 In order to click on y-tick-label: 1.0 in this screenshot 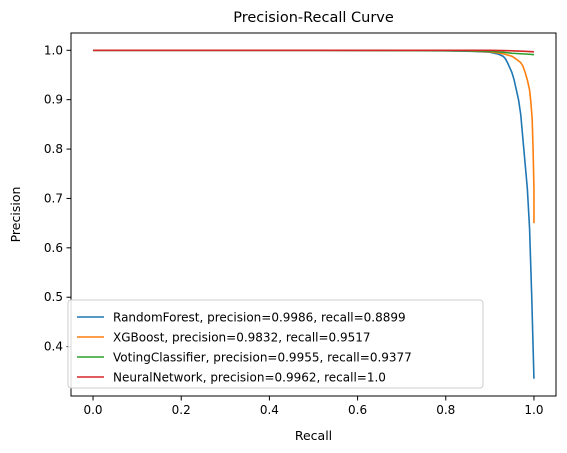, I will do `click(53, 50)`.